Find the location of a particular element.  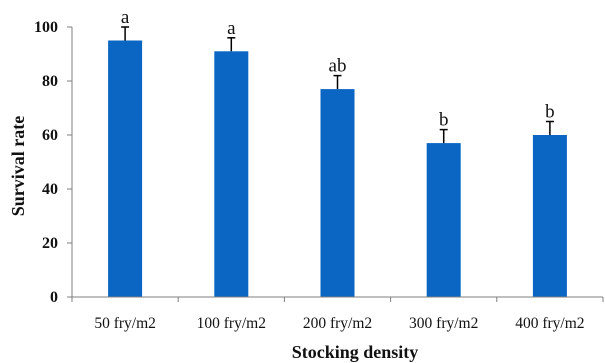

y-tick-label: 80 is located at coordinates (50, 81).